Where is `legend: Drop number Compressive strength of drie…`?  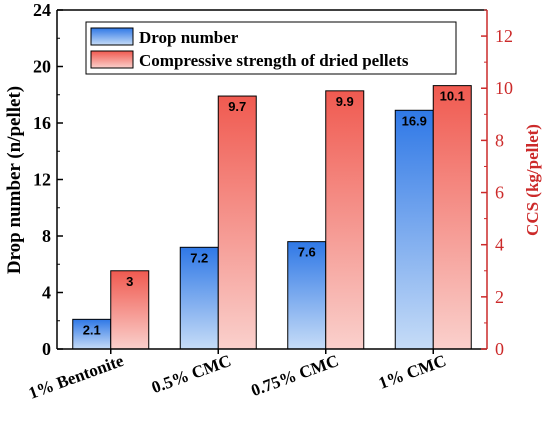 legend: Drop number Compressive strength of drie… is located at coordinates (271, 48).